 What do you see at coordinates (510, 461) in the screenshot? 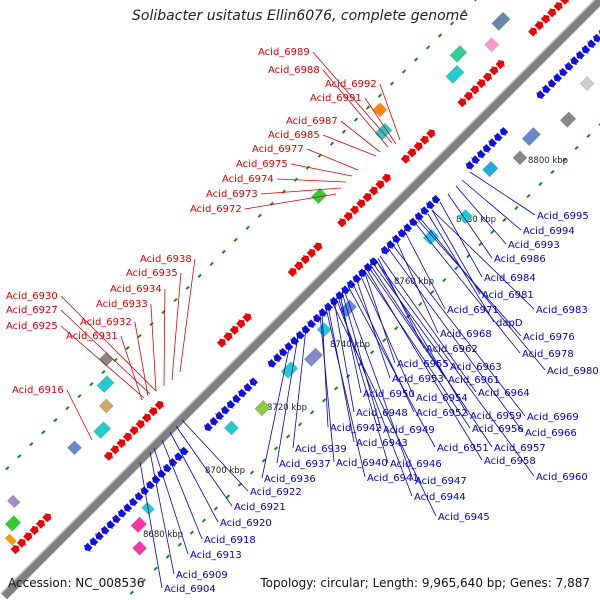
I see `reverse-gene-label: Acid_6958` at bounding box center [510, 461].